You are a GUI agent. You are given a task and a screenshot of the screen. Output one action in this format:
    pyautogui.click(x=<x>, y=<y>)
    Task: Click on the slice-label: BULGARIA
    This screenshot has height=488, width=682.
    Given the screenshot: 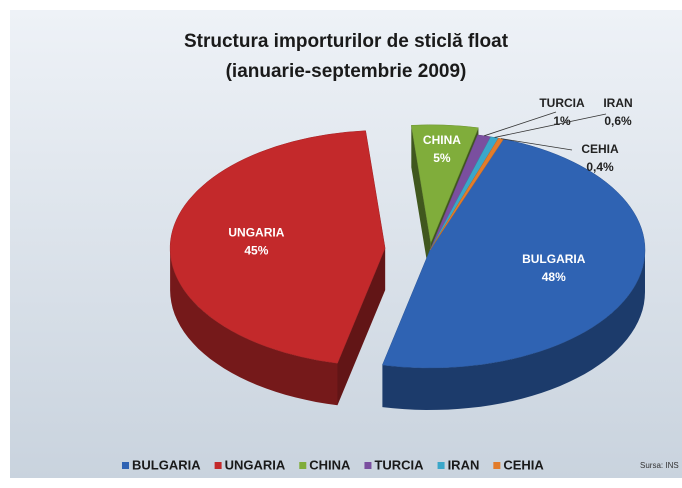 What is the action you would take?
    pyautogui.click(x=554, y=259)
    